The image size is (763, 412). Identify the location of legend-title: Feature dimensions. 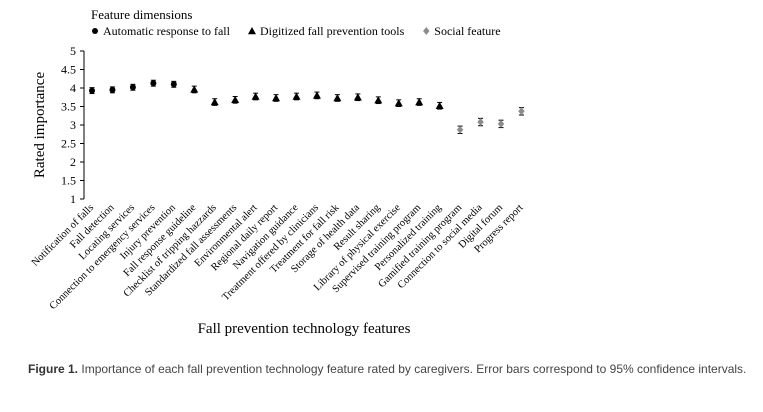
(141, 14).